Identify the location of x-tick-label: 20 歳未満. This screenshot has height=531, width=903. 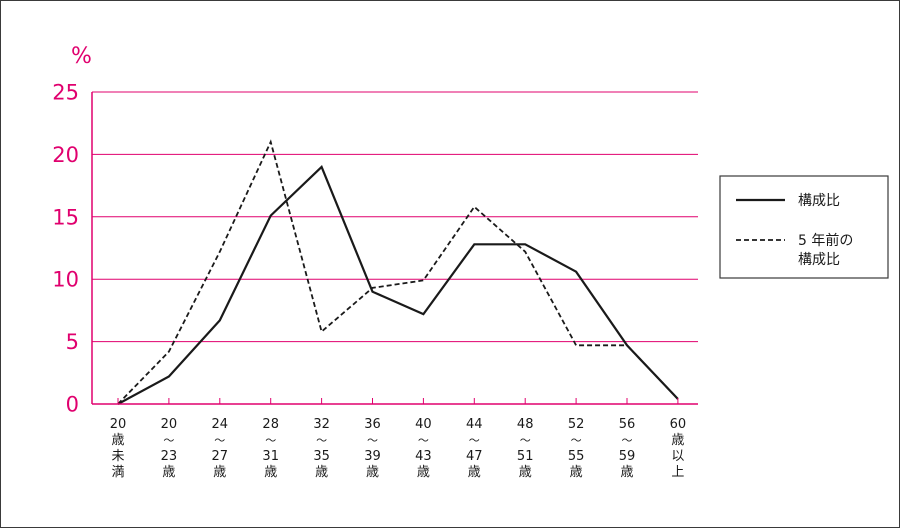
(118, 448).